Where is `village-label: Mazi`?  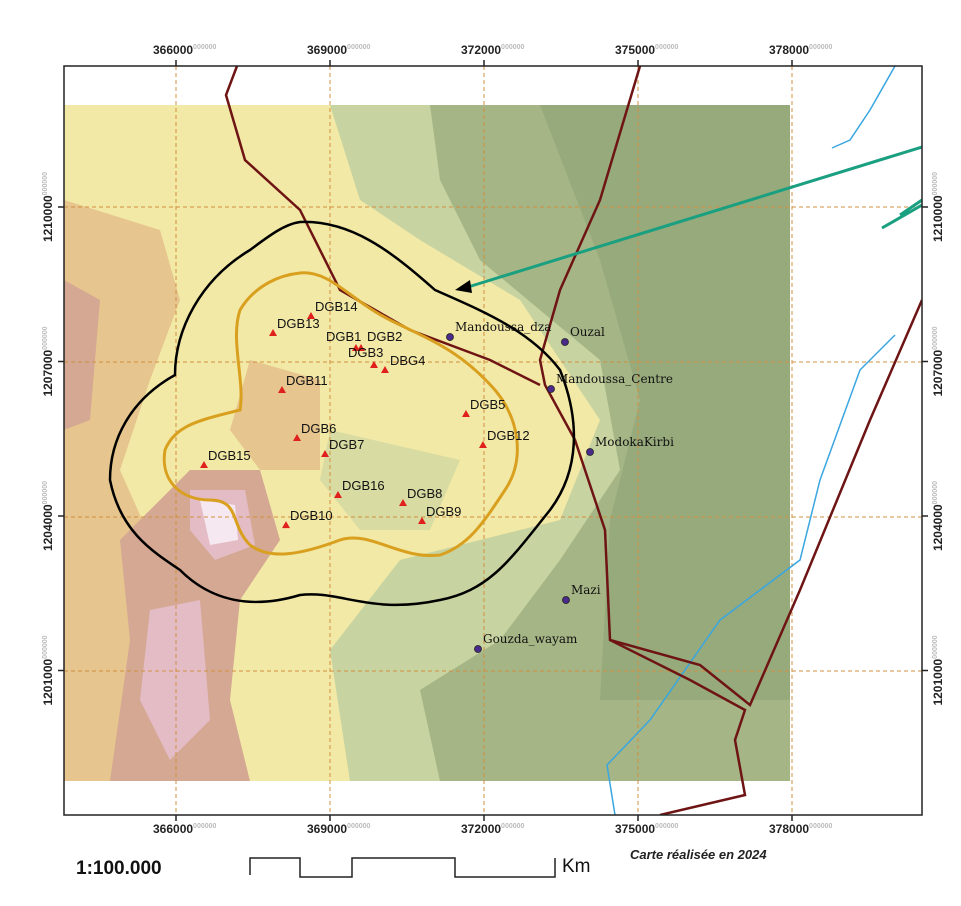 village-label: Mazi is located at coordinates (586, 590).